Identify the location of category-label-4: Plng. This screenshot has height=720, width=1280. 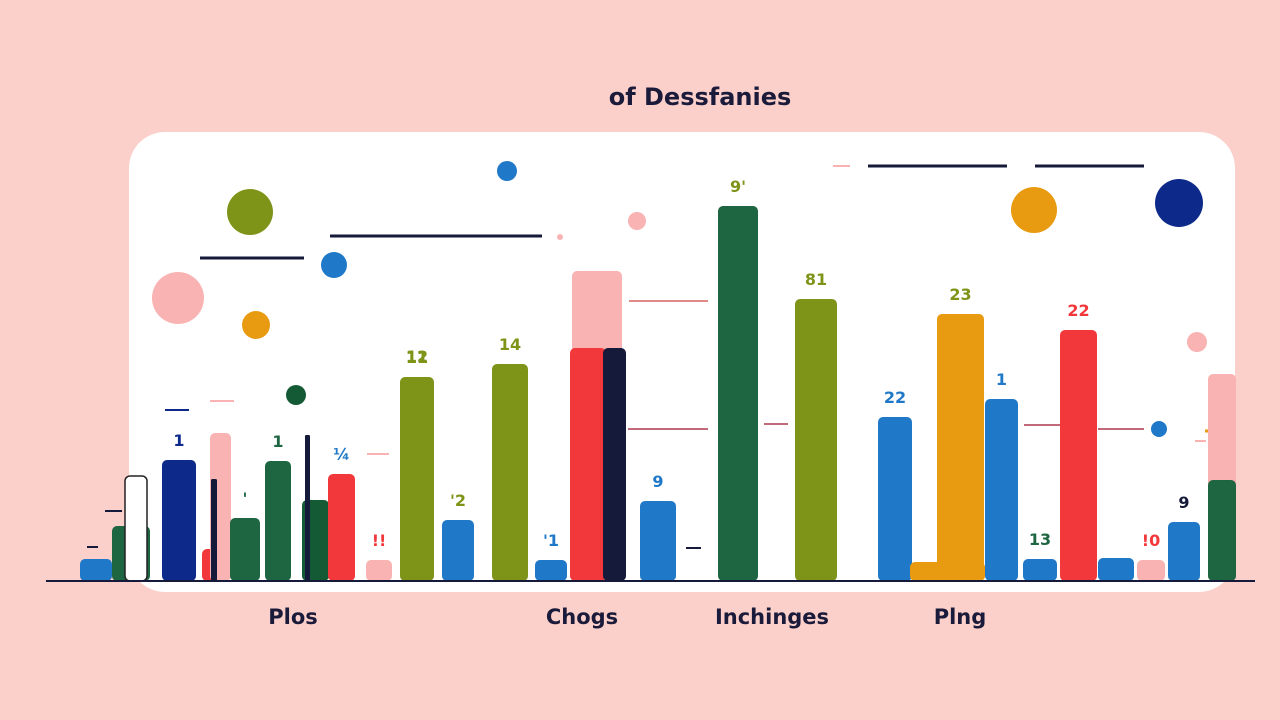
(960, 617).